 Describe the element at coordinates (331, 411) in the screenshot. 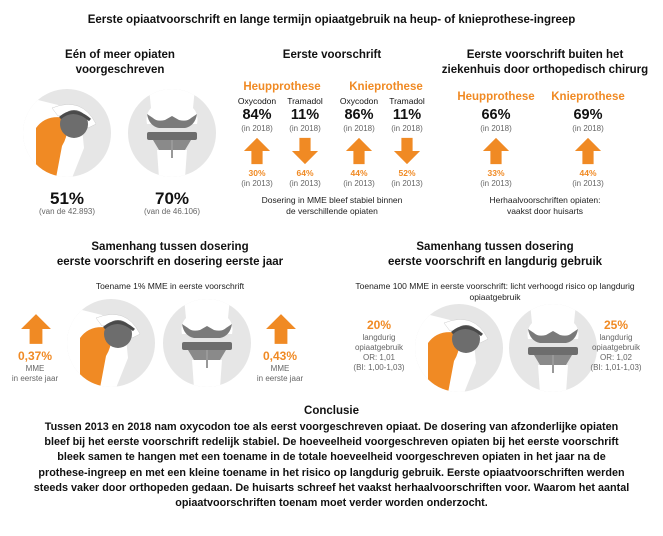

I see `conclusion-heading: Conclusie` at that location.